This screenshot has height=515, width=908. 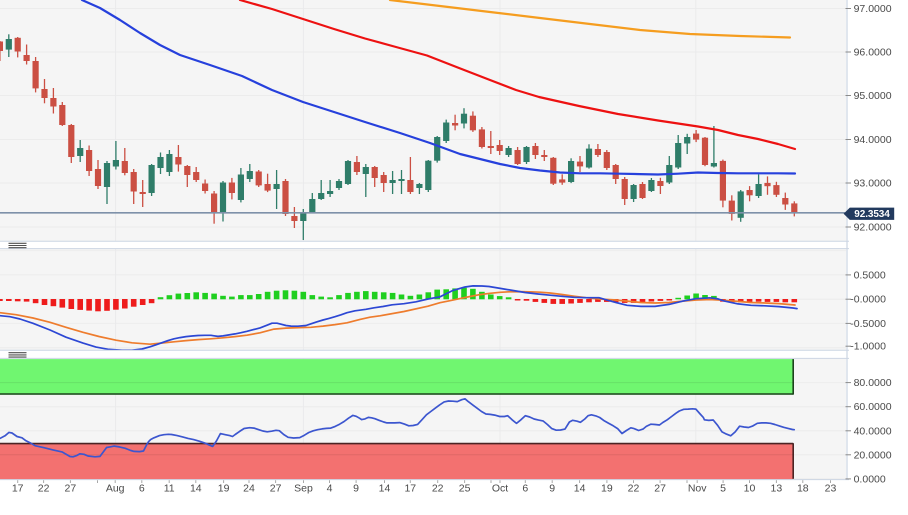 I want to click on svg-text: 18, so click(x=803, y=489).